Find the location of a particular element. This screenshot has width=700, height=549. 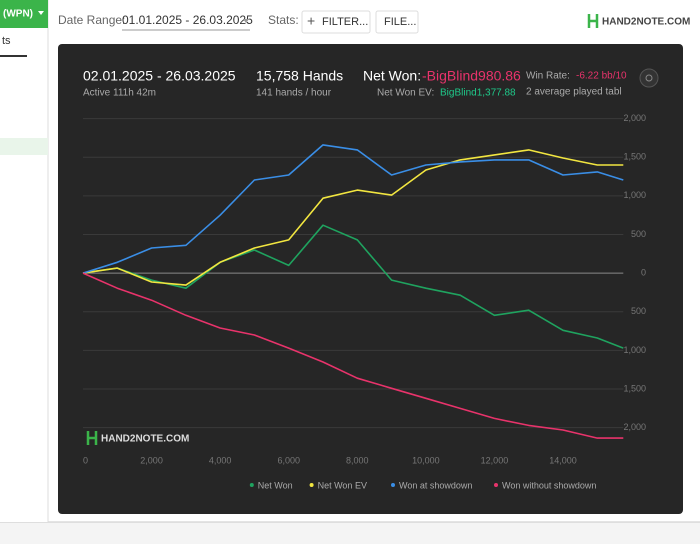

date-arrow is located at coordinates (246, 21).